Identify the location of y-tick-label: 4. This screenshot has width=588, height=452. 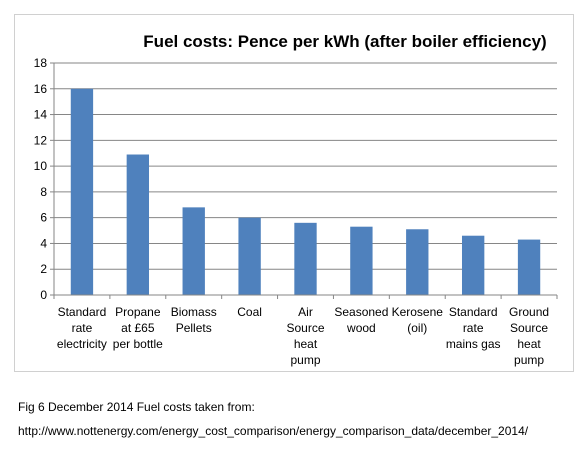
(43, 243).